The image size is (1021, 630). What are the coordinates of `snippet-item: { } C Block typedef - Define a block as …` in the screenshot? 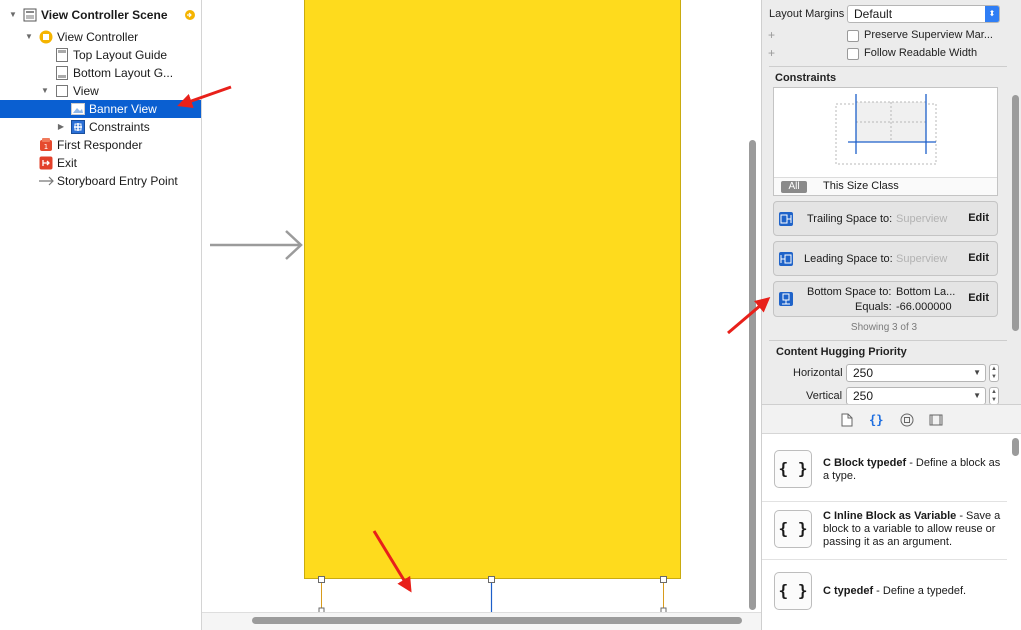 It's located at (884, 470).